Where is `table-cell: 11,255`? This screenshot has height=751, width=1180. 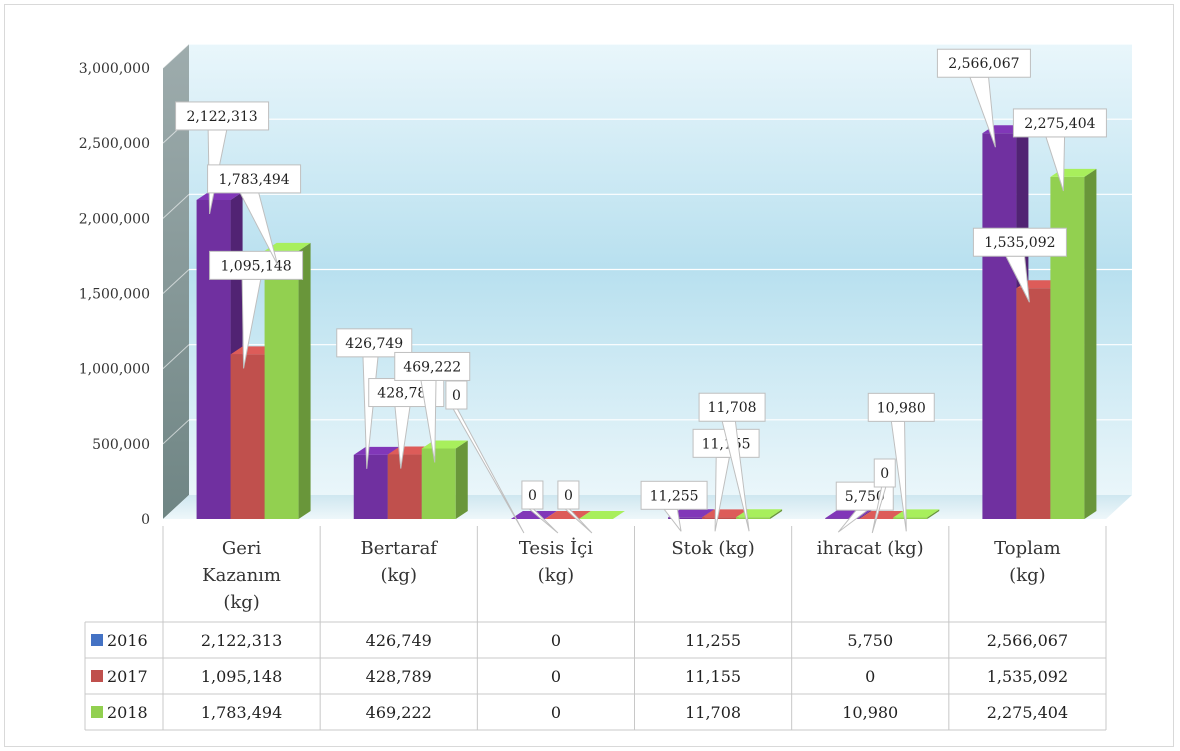 table-cell: 11,255 is located at coordinates (713, 640).